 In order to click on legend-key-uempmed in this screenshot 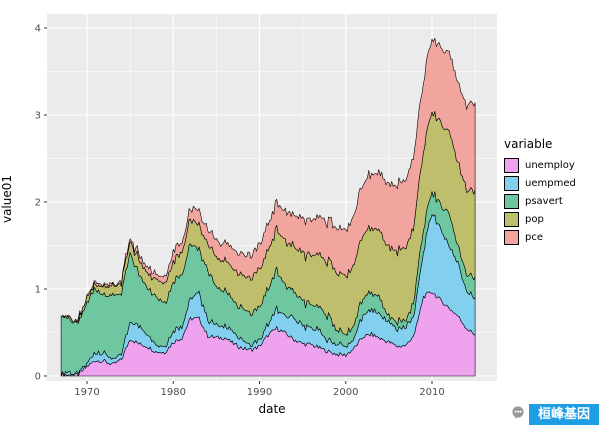, I will do `click(511, 183)`.